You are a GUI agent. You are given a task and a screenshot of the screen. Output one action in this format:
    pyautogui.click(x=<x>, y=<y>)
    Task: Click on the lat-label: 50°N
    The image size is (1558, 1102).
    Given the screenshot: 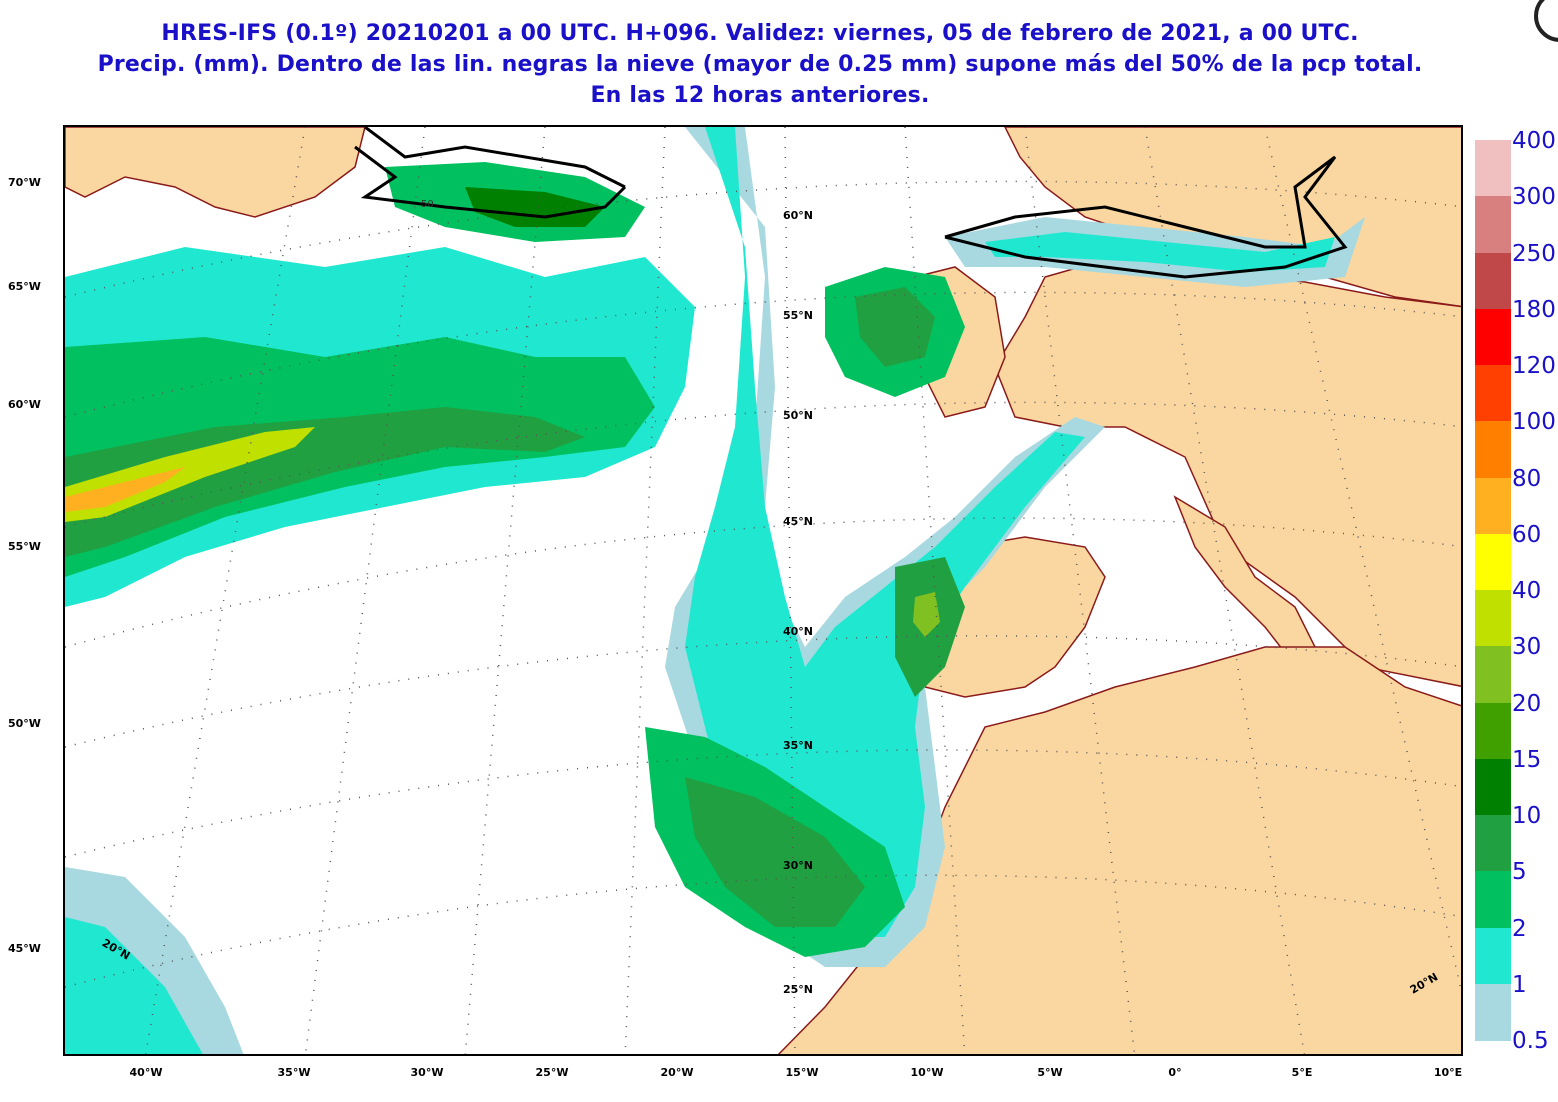 What is the action you would take?
    pyautogui.click(x=798, y=415)
    